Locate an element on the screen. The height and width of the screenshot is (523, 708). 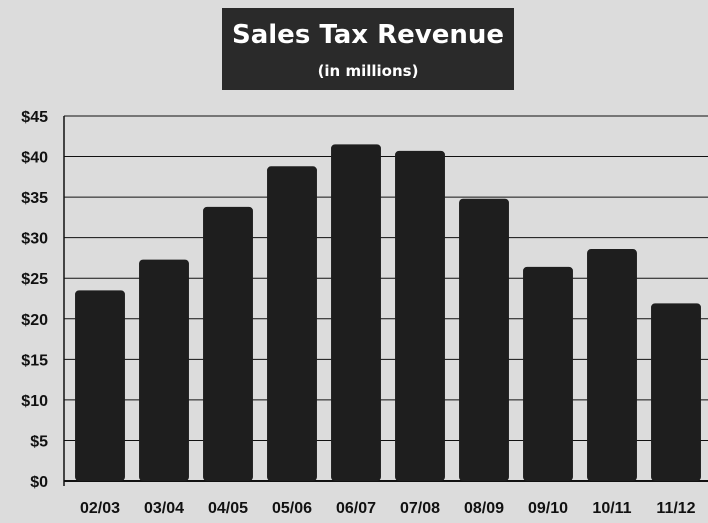
x-tick-label: 04/05 is located at coordinates (228, 508).